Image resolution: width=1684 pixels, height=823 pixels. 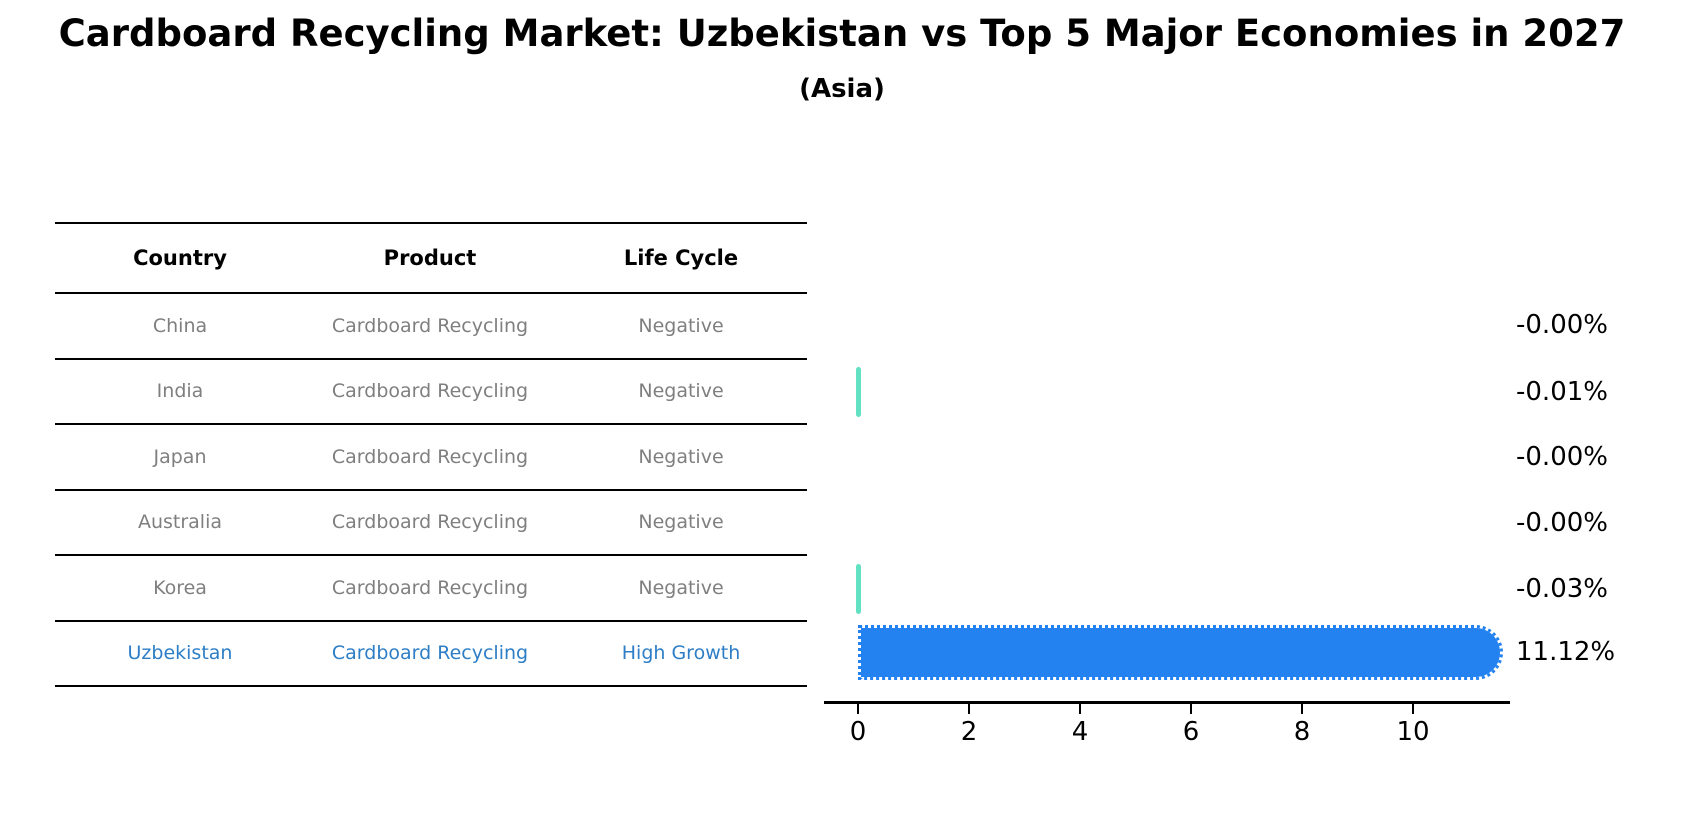 I want to click on bar-india, so click(x=858, y=392).